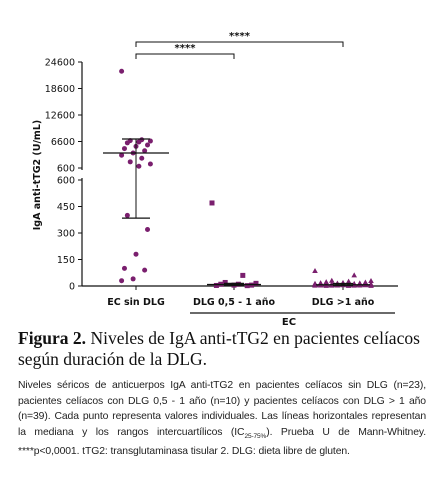  I want to click on y-tick-label: 18600, so click(60, 89).